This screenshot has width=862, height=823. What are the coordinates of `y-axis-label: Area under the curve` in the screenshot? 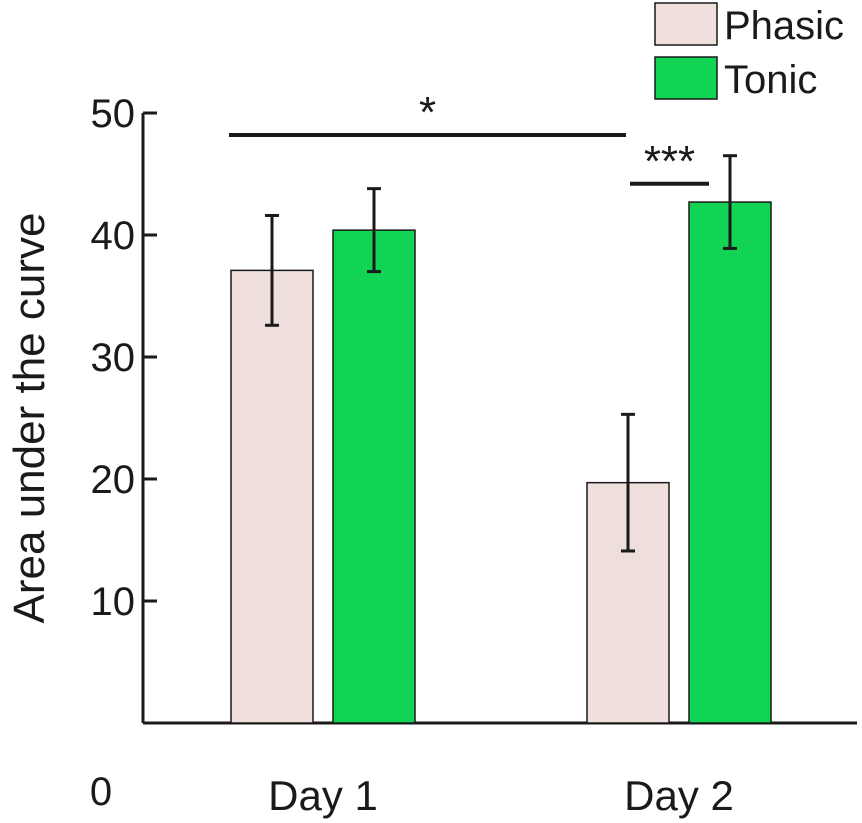 It's located at (29, 418).